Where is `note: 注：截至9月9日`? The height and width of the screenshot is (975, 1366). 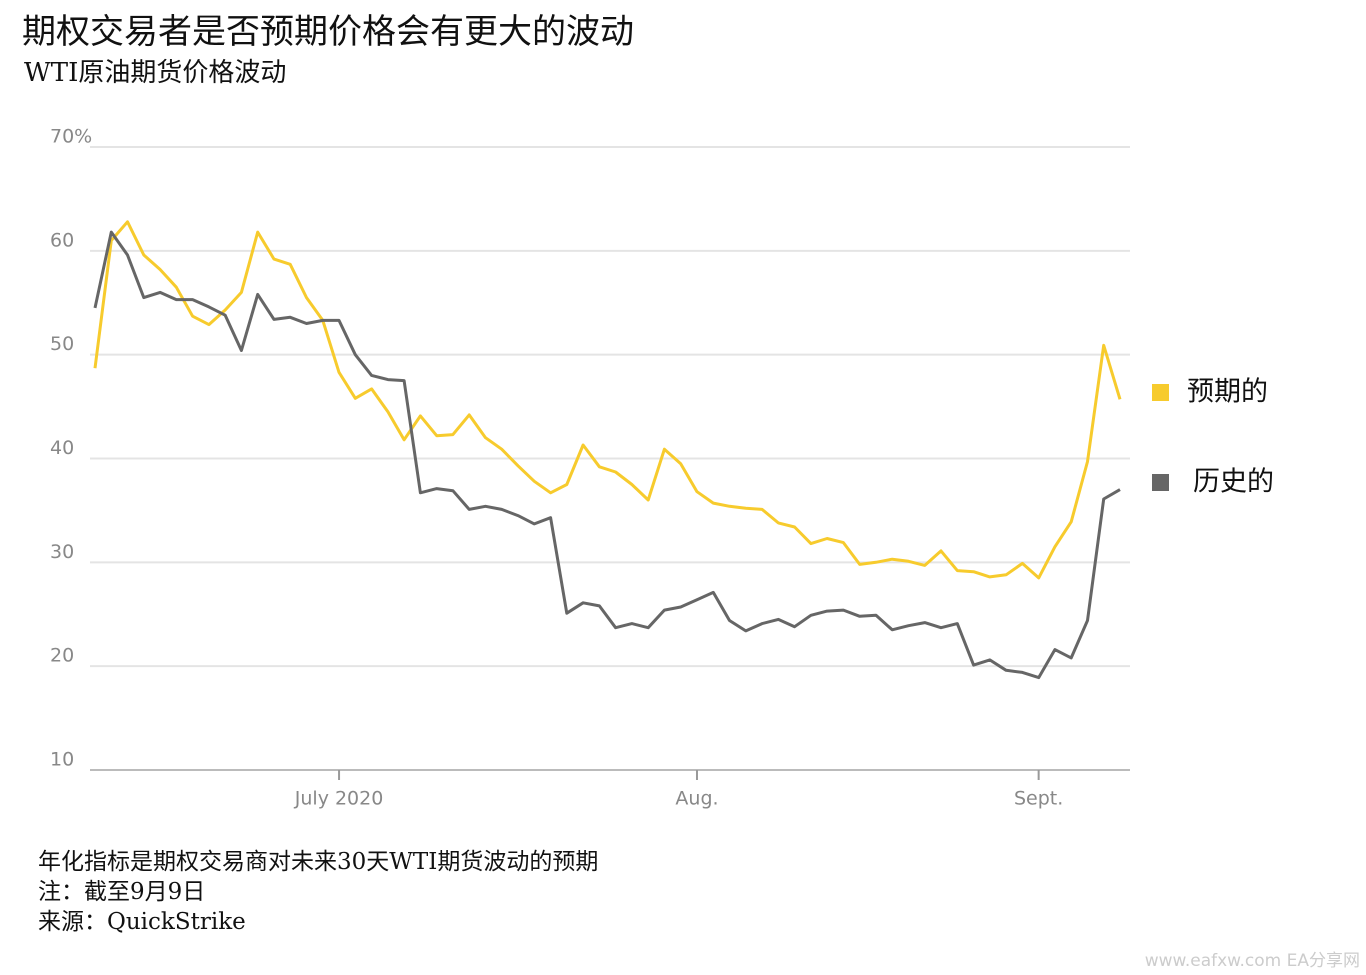
note: 注：截至9月9日 is located at coordinates (121, 892).